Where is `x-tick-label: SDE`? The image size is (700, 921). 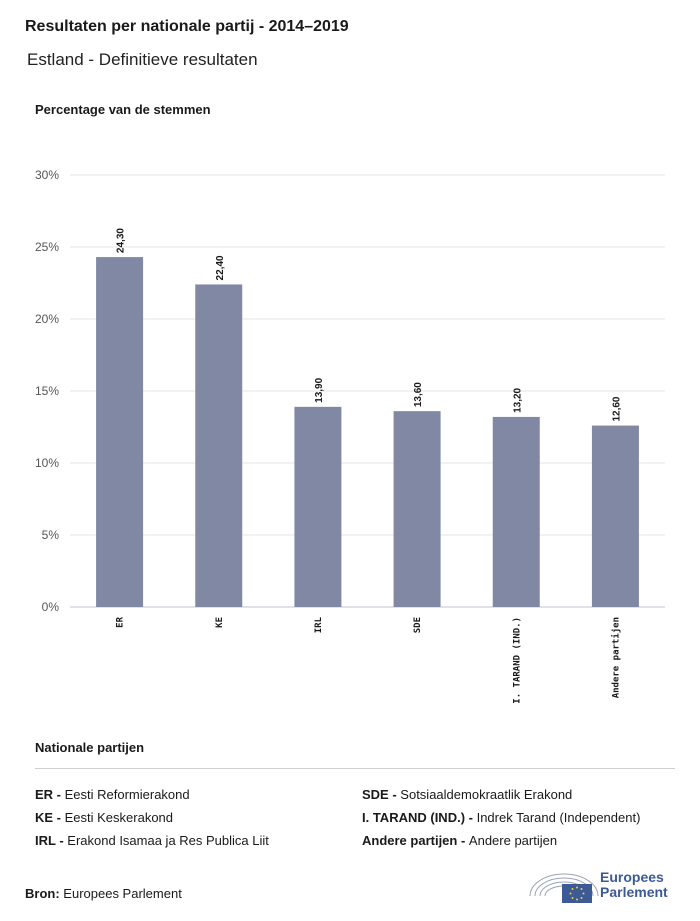
x-tick-label: SDE is located at coordinates (418, 625).